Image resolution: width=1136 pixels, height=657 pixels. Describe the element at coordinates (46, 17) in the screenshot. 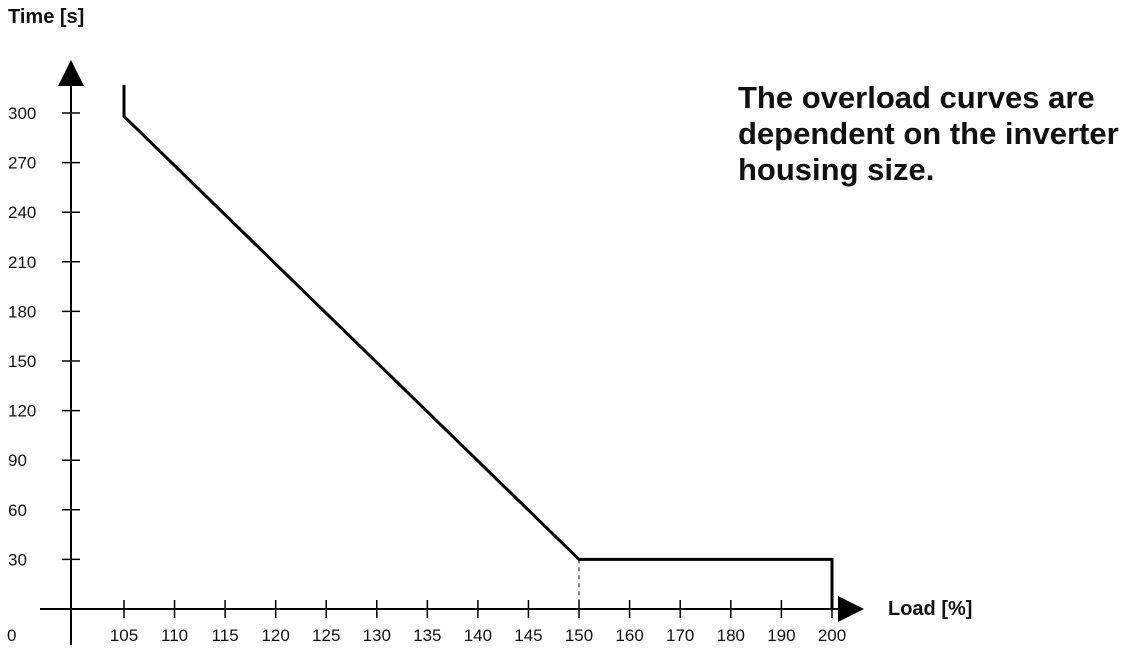

I see `y-axis-title: Time [s]` at that location.